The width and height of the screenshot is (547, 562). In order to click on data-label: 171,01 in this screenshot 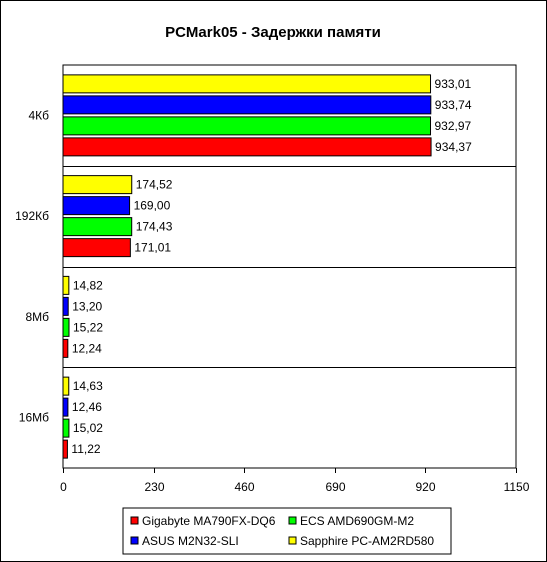, I will do `click(152, 248)`.